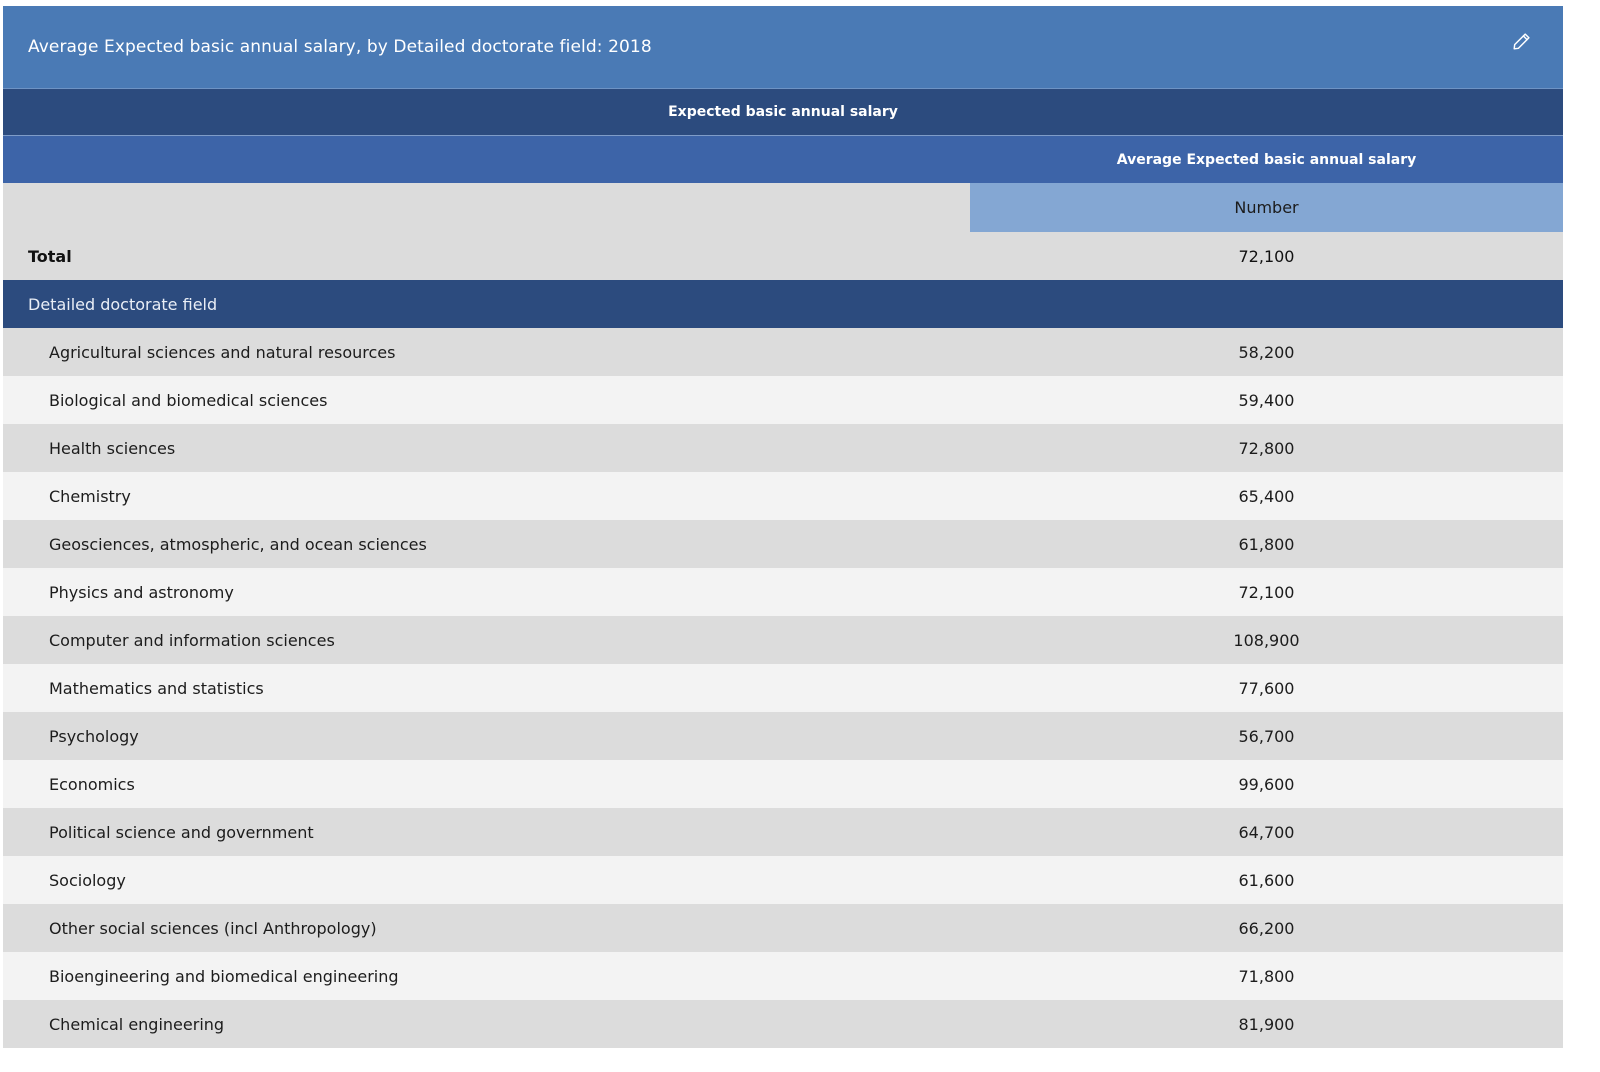 The image size is (1600, 1072). Describe the element at coordinates (1266, 784) in the screenshot. I see `salary-value: 99,600` at that location.